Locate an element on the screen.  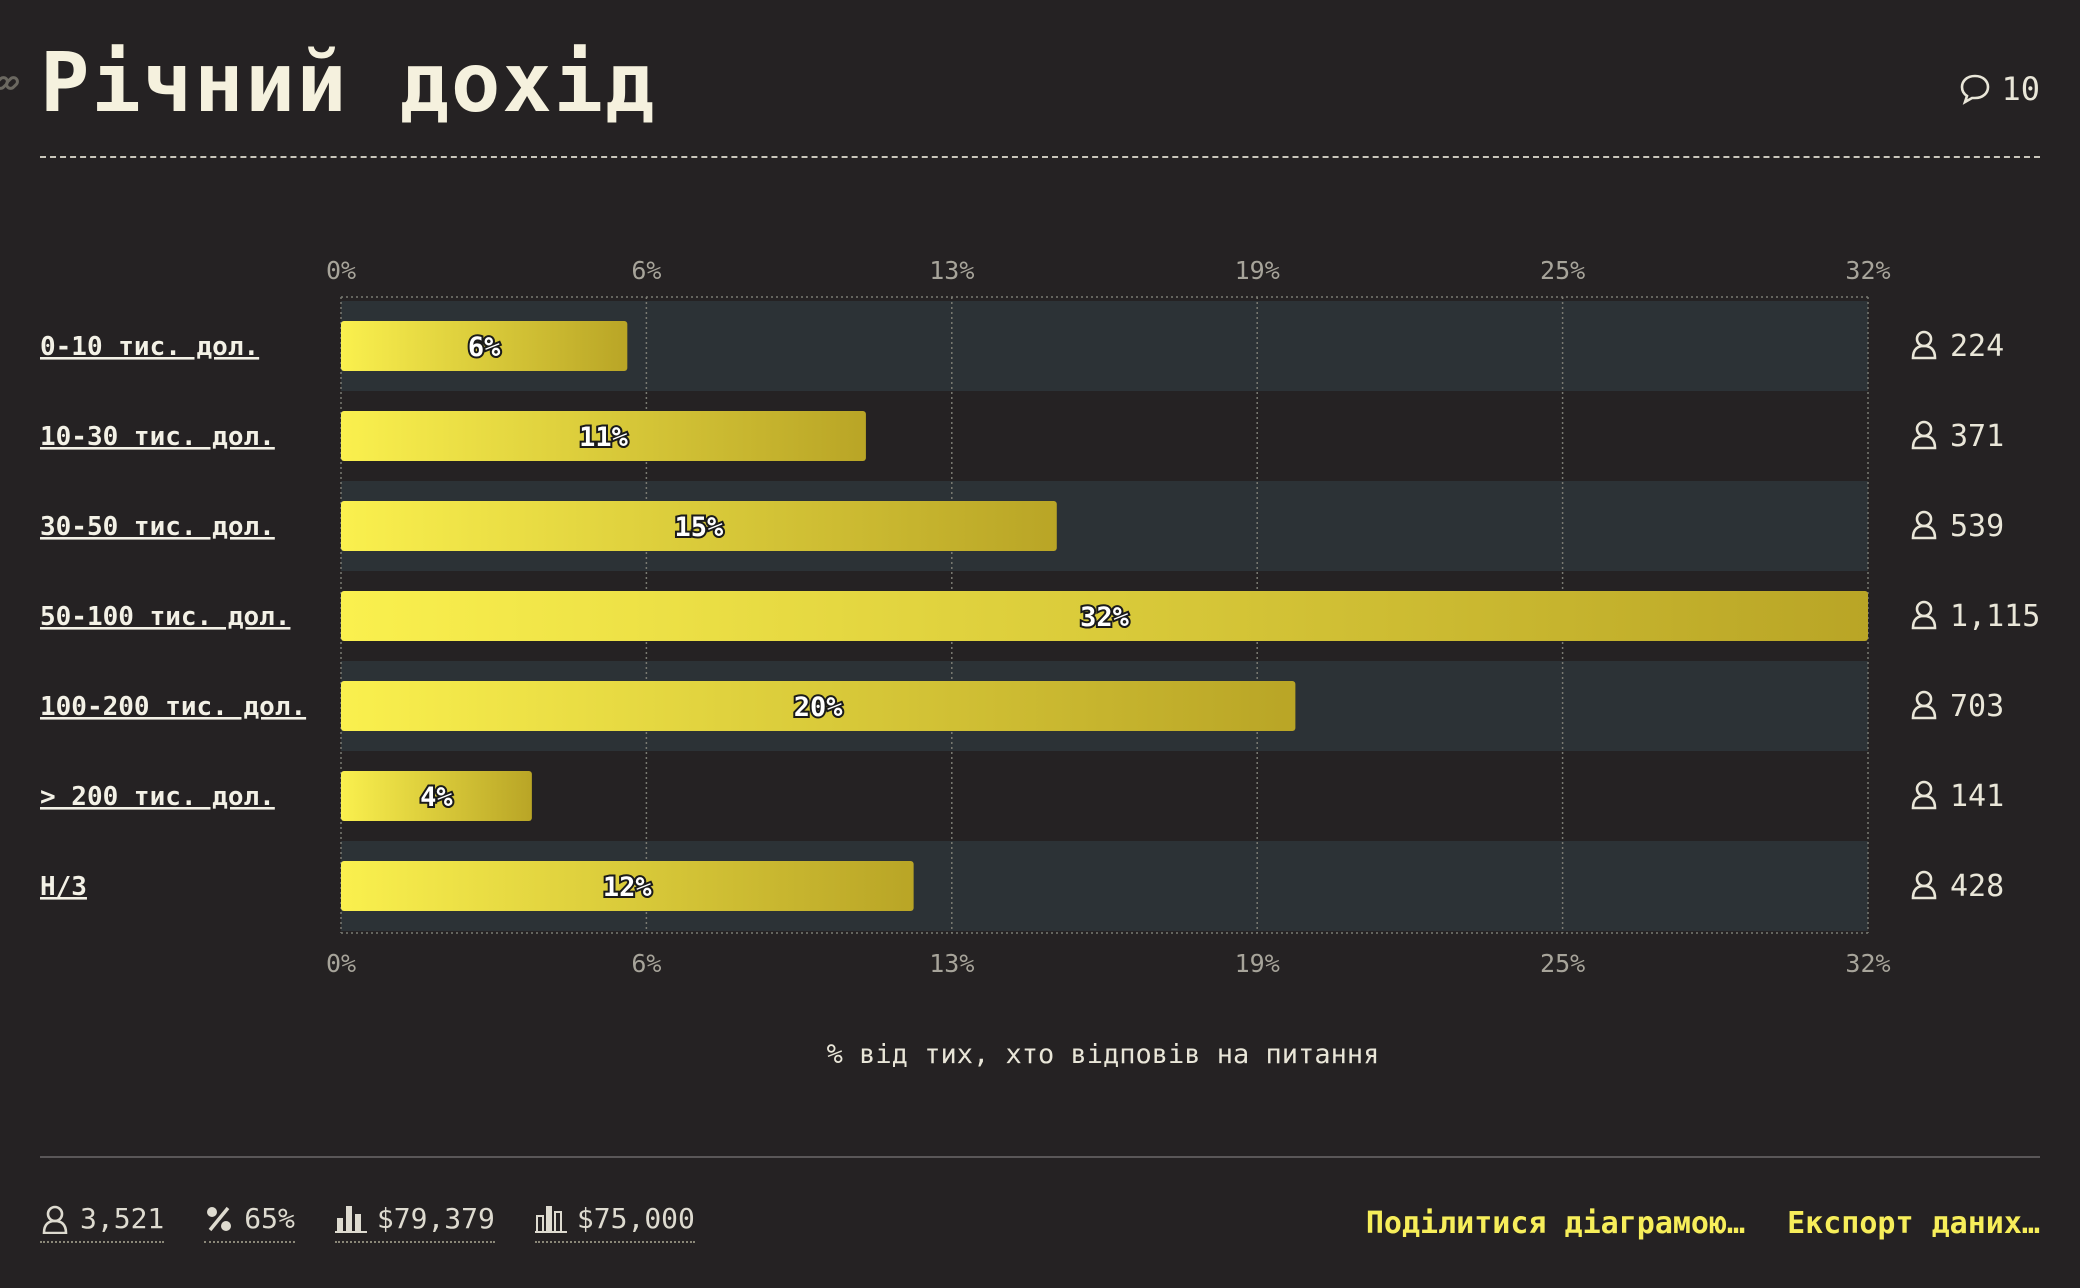
bar-value-label: 15% is located at coordinates (700, 527).